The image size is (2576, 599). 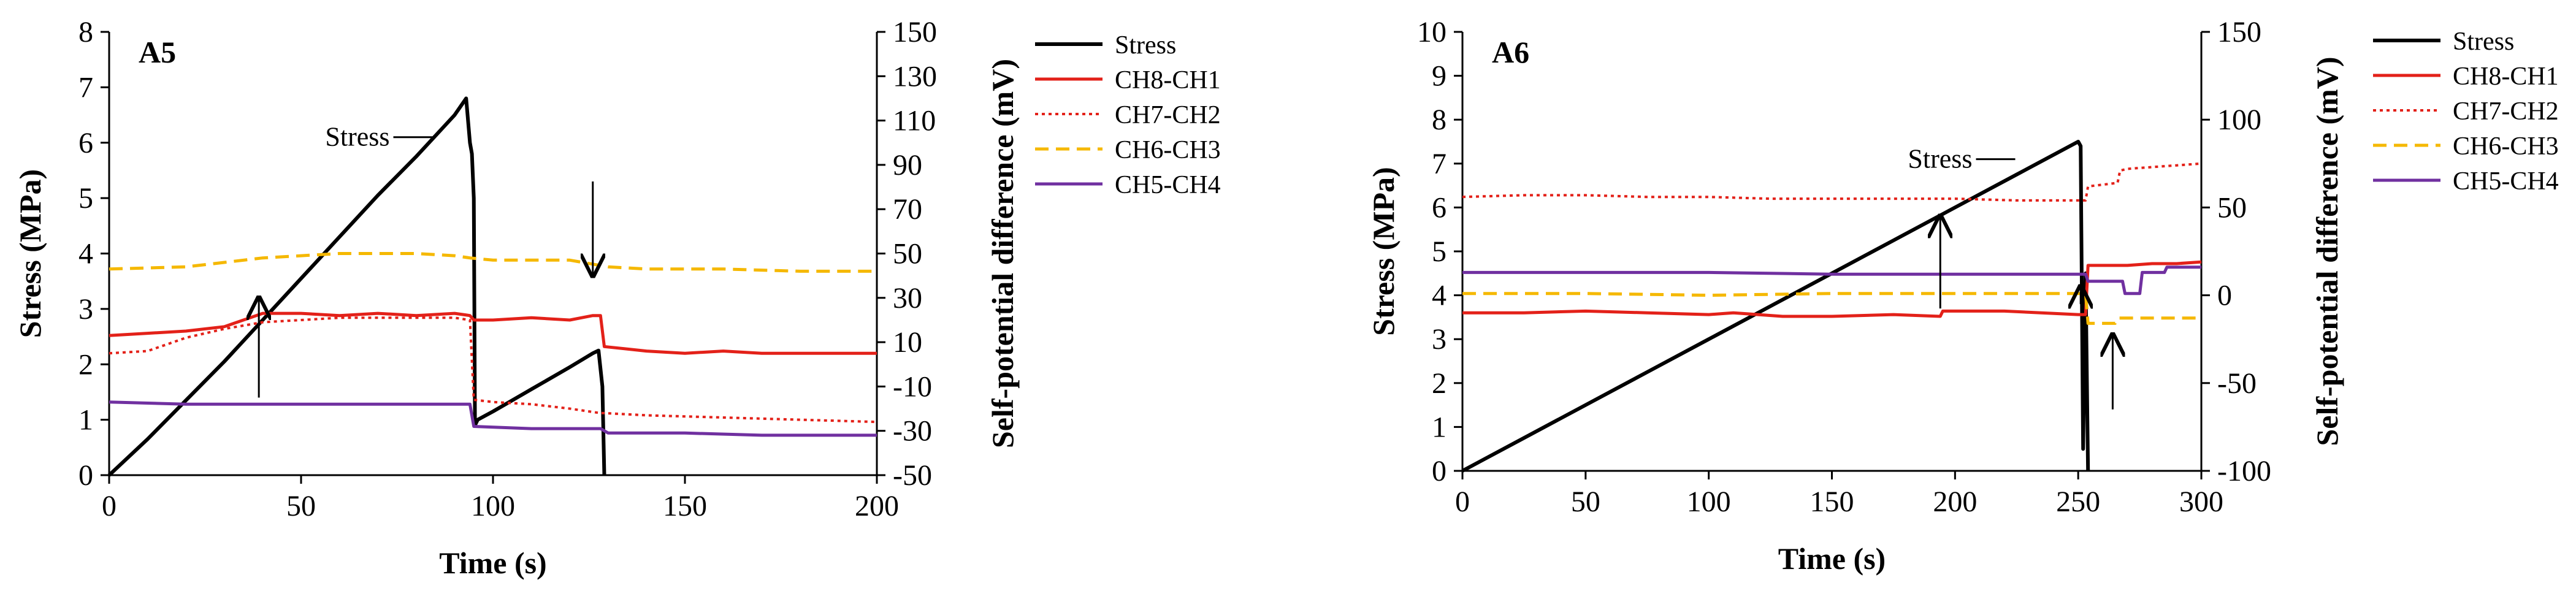 I want to click on y2-tick-label: 110, so click(x=914, y=121).